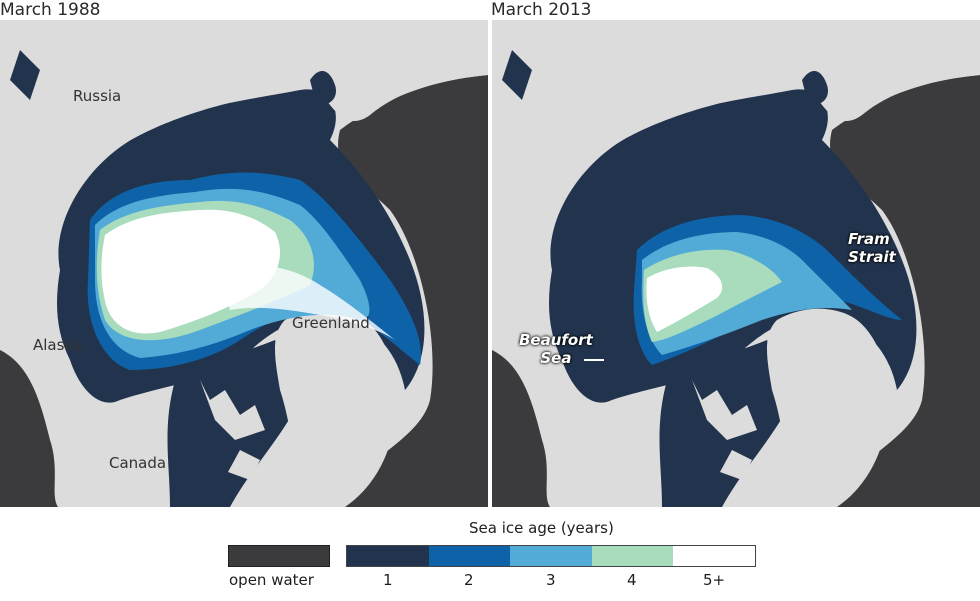 The image size is (980, 601). What do you see at coordinates (541, 10) in the screenshot?
I see `panel-title-2013: March 2013` at bounding box center [541, 10].